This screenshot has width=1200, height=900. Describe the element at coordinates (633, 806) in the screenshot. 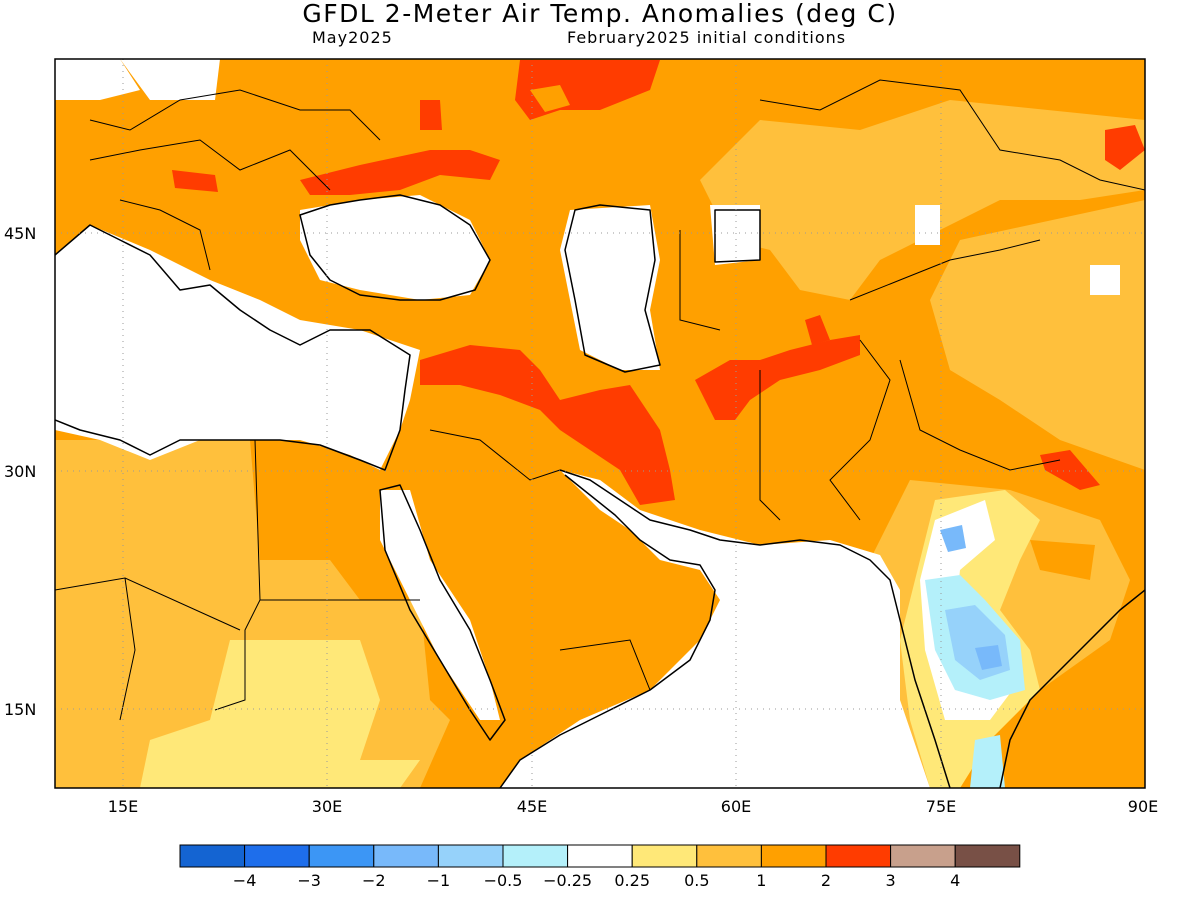

I see `x-axis: 15E 30E 45E 60E 75E 90E` at that location.